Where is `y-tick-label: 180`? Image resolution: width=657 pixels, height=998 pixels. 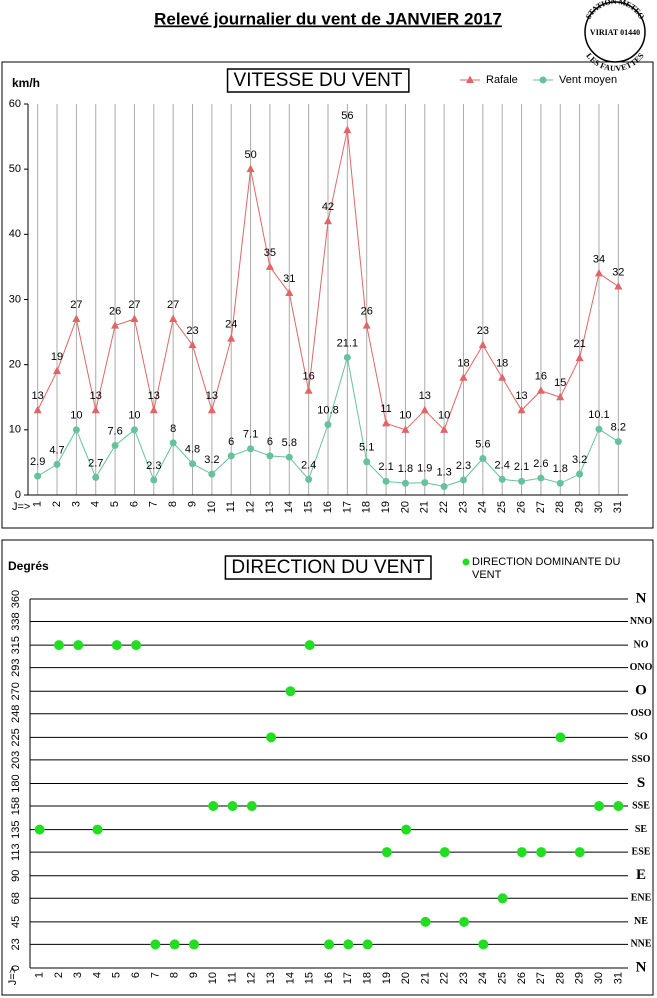
y-tick-label: 180 is located at coordinates (16, 783).